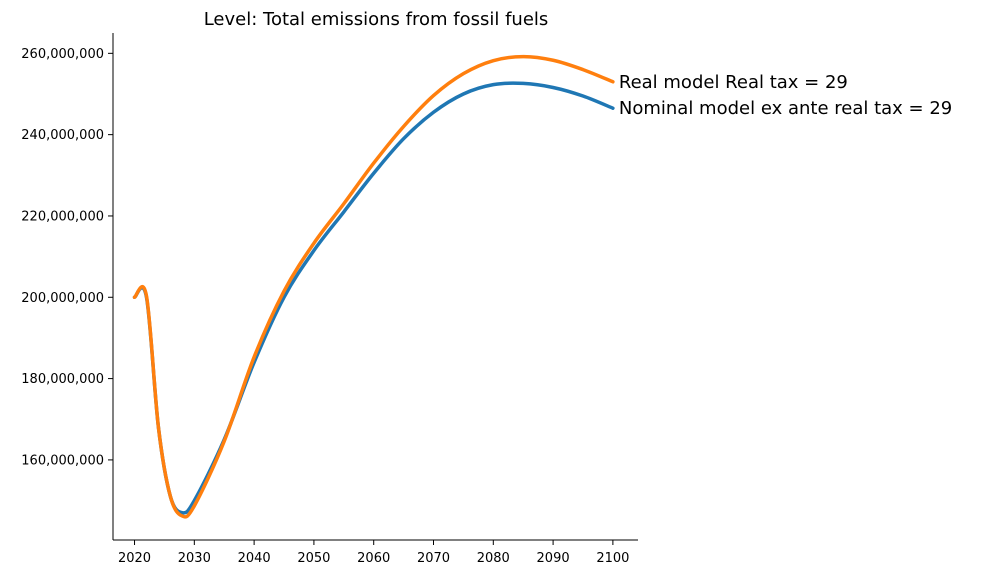 The width and height of the screenshot is (990, 575). Describe the element at coordinates (254, 558) in the screenshot. I see `x-tick-label: 2040` at that location.